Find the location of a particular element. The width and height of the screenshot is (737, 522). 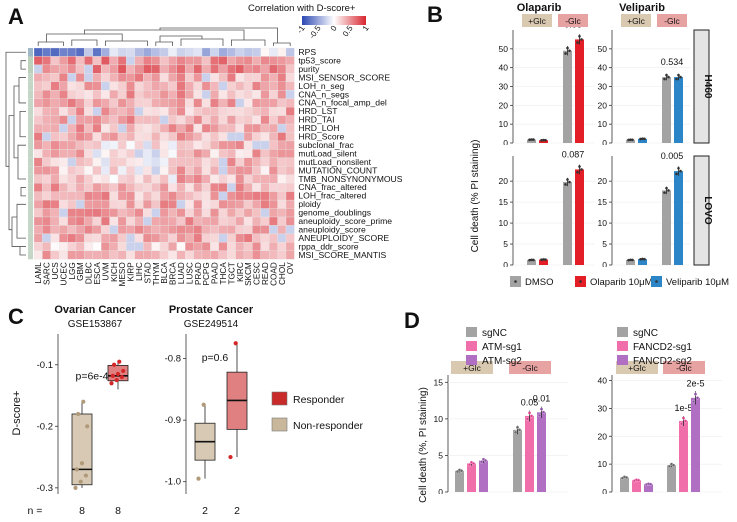

c-p-value: p=6e-4 is located at coordinates (92, 377).